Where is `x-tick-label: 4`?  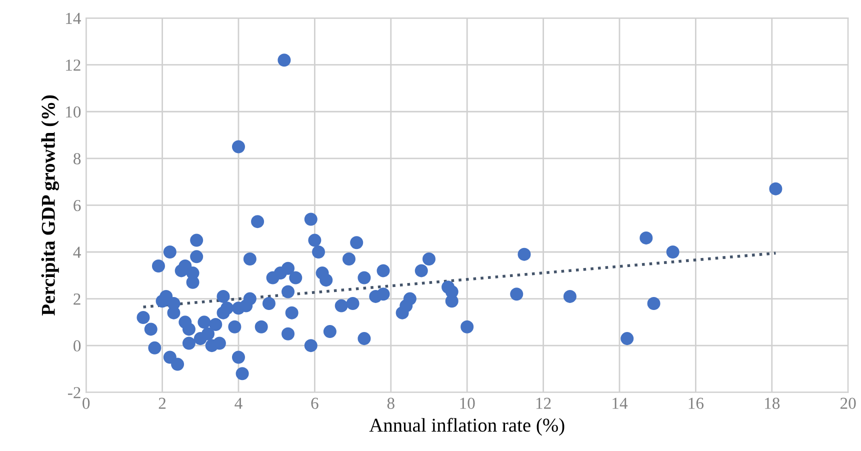
x-tick-label: 4 is located at coordinates (238, 403).